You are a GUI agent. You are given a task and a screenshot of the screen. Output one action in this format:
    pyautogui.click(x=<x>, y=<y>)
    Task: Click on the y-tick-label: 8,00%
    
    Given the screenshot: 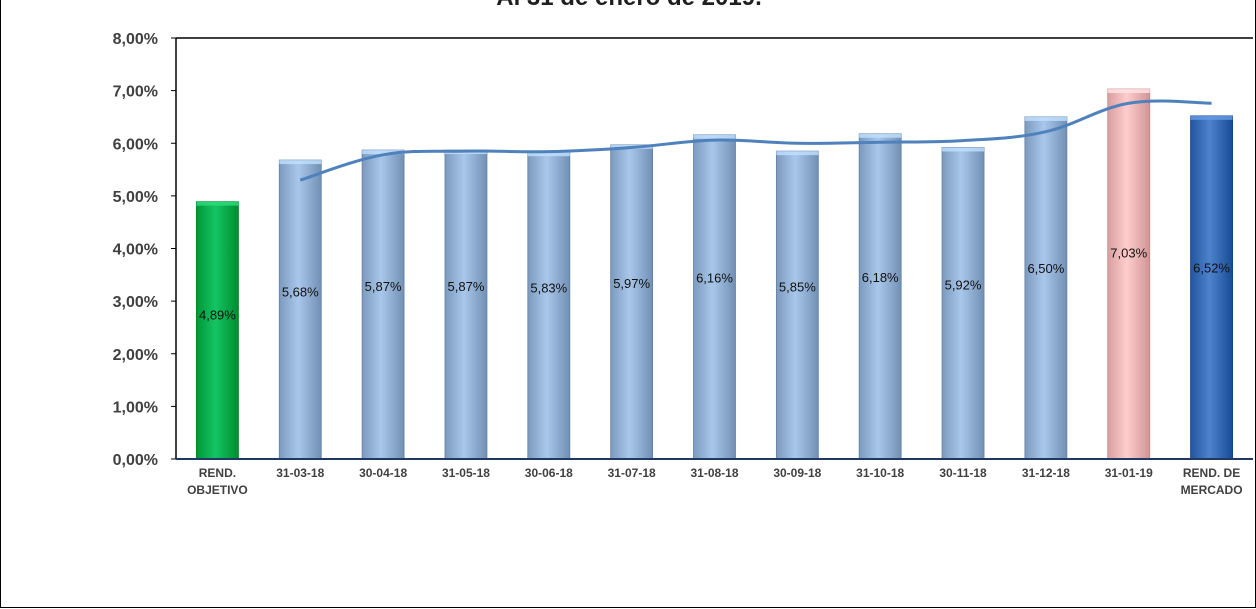 What is the action you would take?
    pyautogui.click(x=135, y=39)
    